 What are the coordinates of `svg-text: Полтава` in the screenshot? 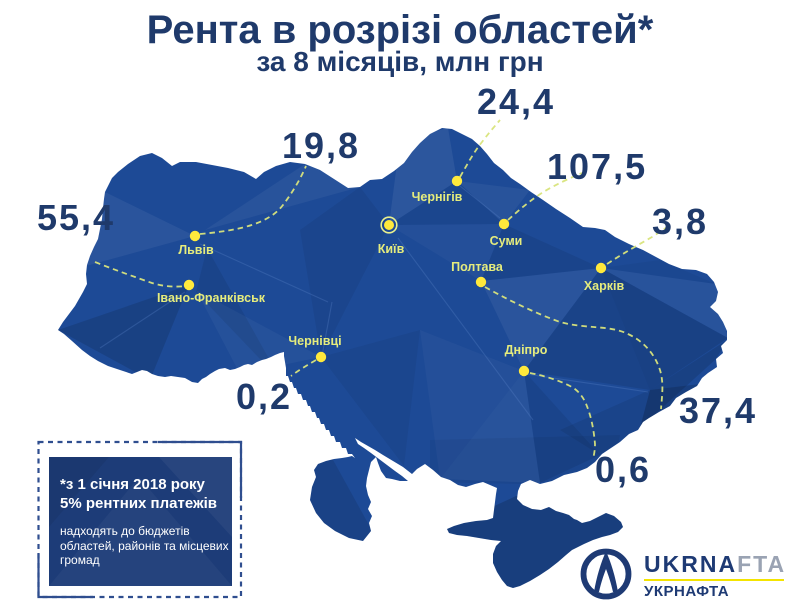 It's located at (477, 267).